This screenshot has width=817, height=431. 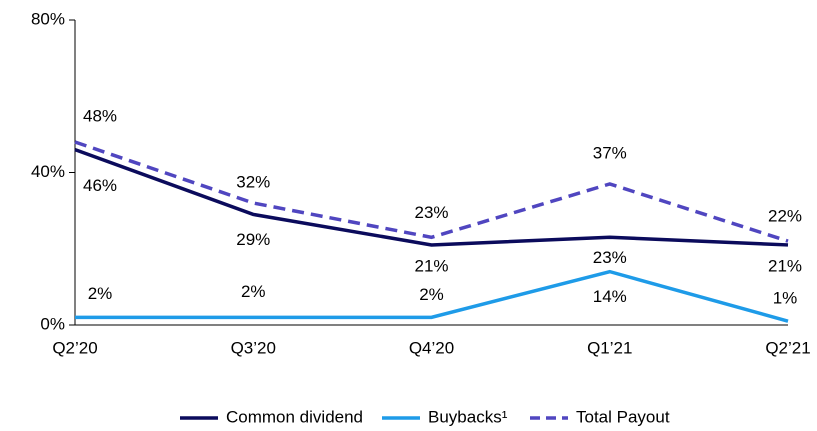 What do you see at coordinates (785, 298) in the screenshot?
I see `data-label: 1%` at bounding box center [785, 298].